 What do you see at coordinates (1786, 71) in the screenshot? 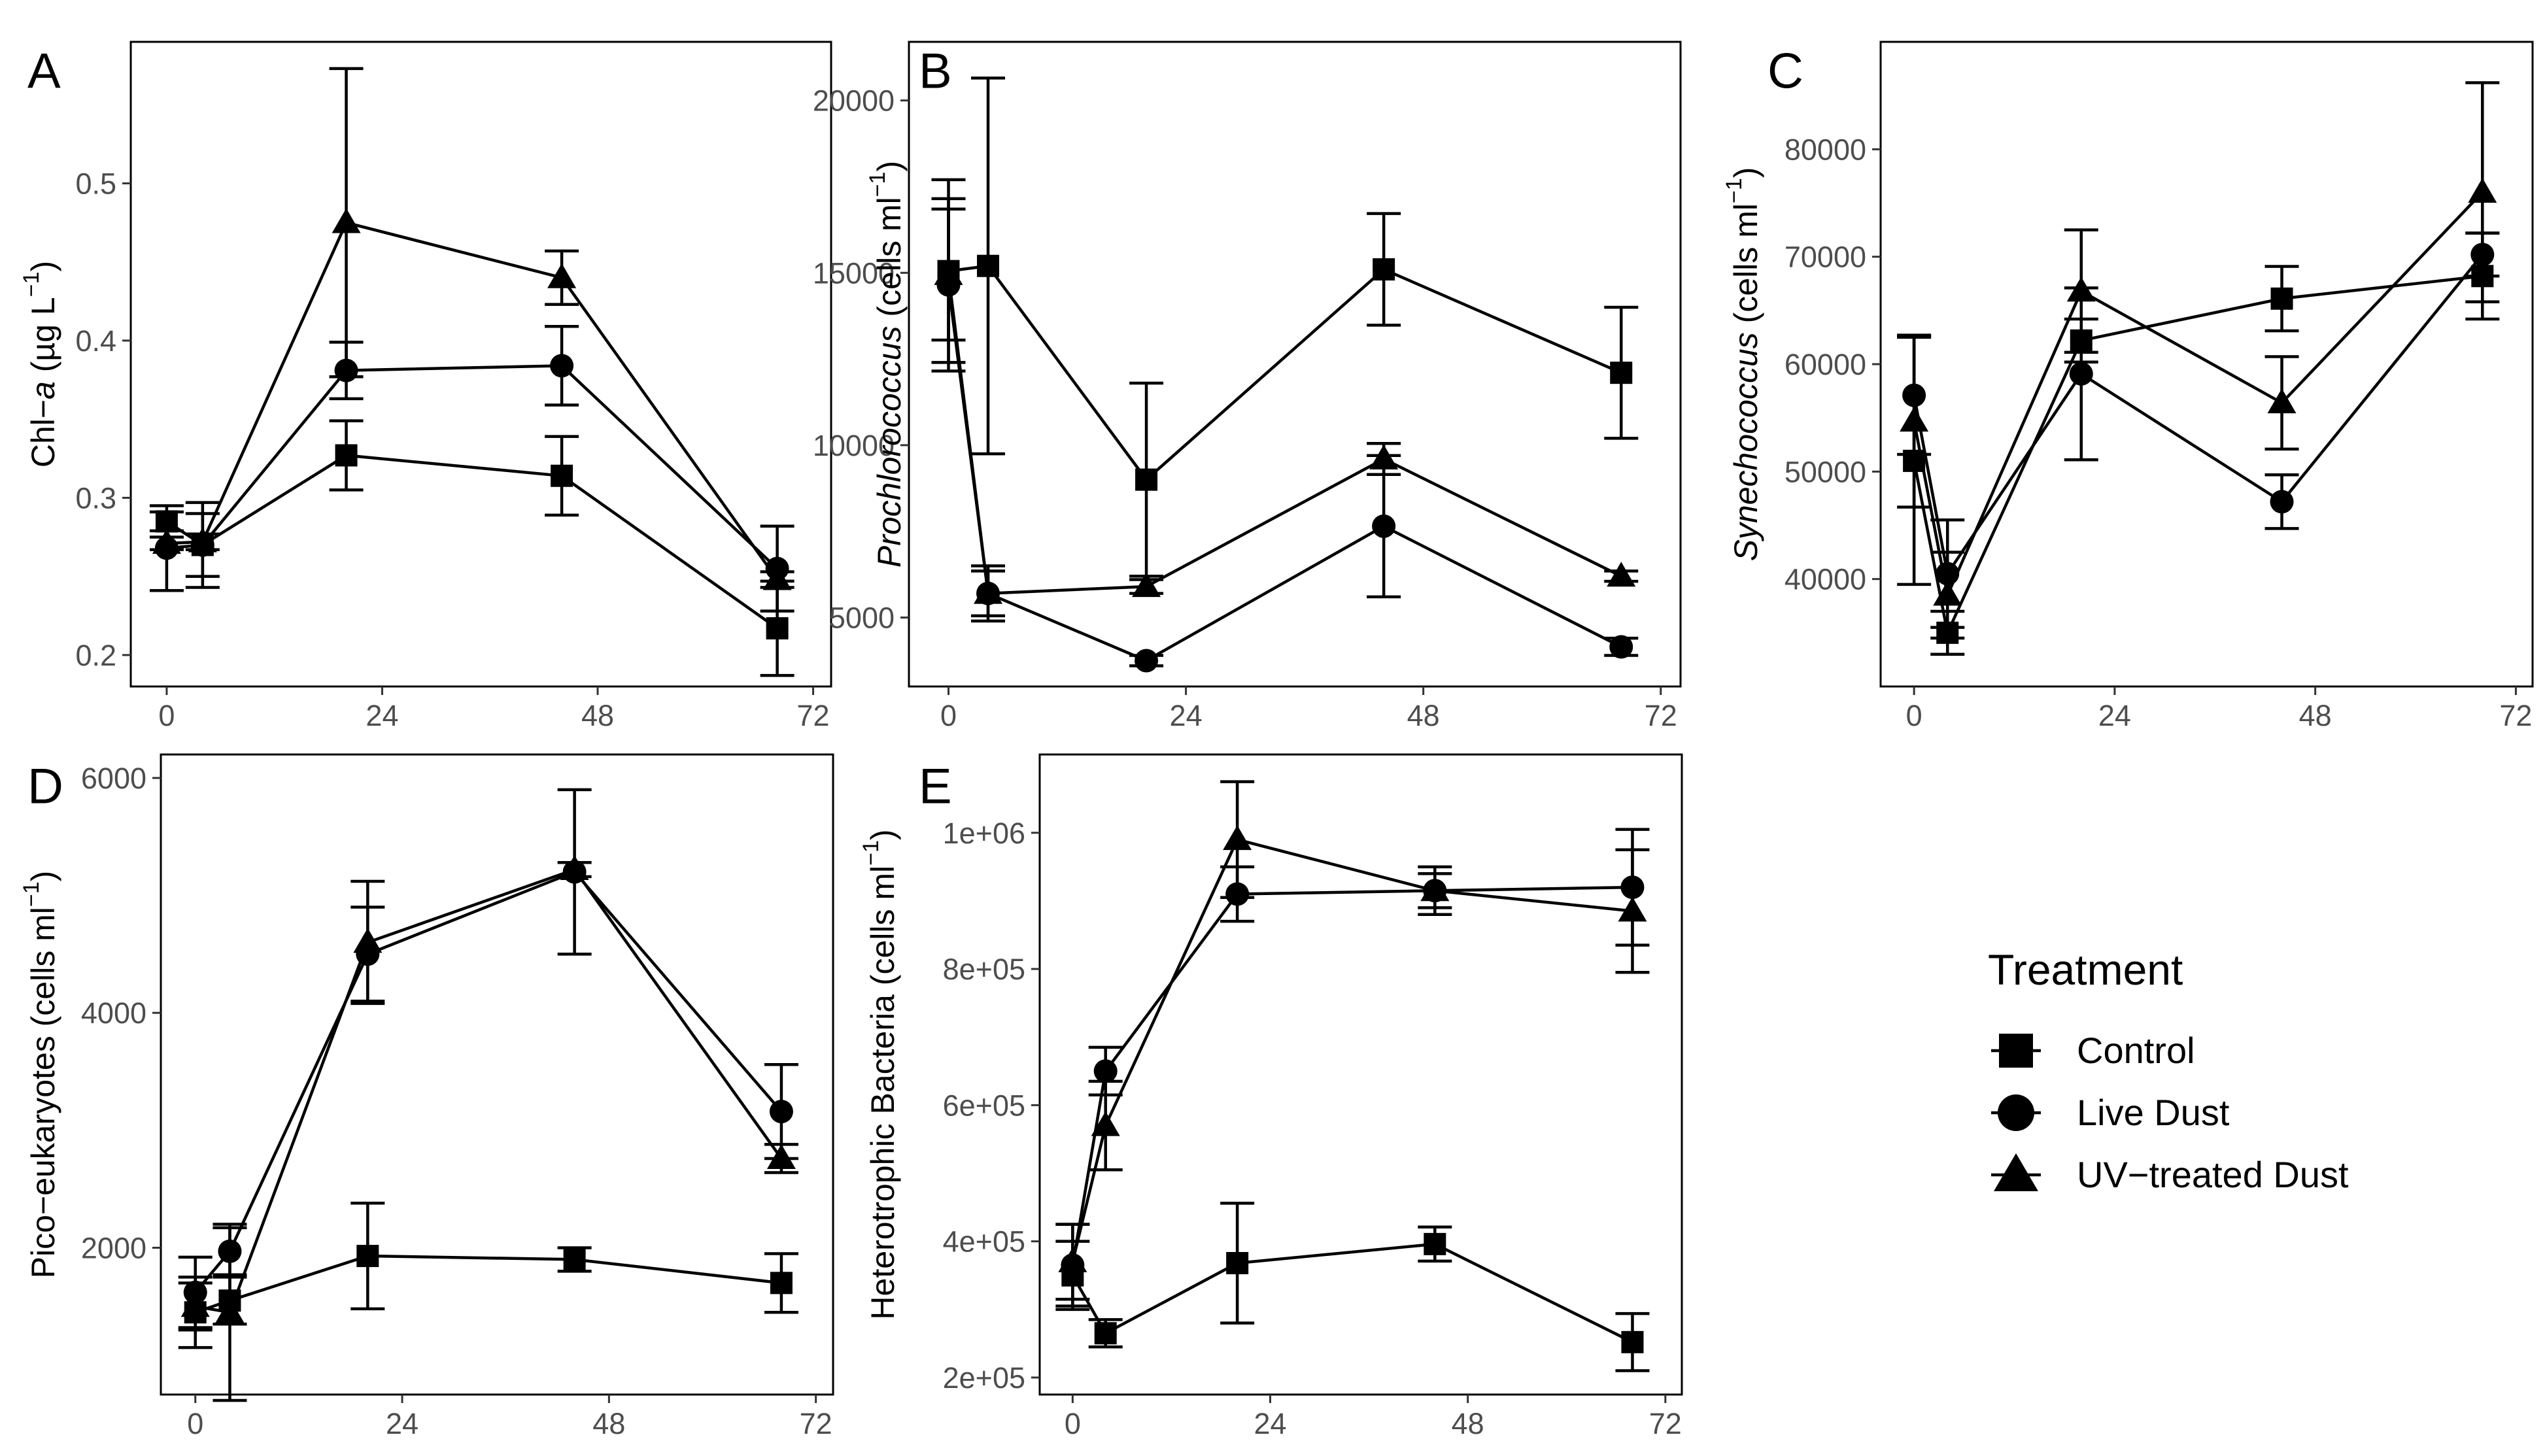
I see `panel-letter-c: C` at bounding box center [1786, 71].